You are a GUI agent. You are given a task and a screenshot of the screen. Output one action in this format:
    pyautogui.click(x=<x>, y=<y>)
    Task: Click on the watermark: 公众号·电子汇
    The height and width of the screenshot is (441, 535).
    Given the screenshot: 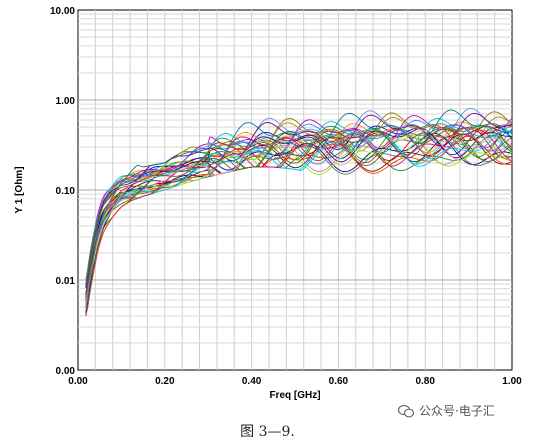 What is the action you would take?
    pyautogui.click(x=446, y=410)
    